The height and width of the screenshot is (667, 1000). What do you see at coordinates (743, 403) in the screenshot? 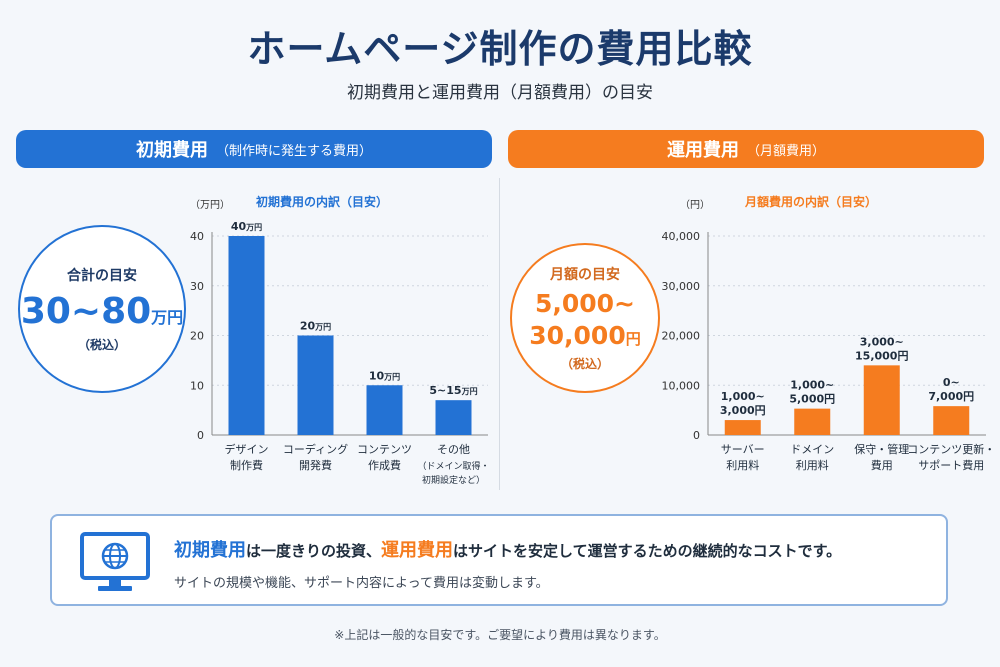
I see `bar-value-label: 1,000~ 3,000円` at bounding box center [743, 403].